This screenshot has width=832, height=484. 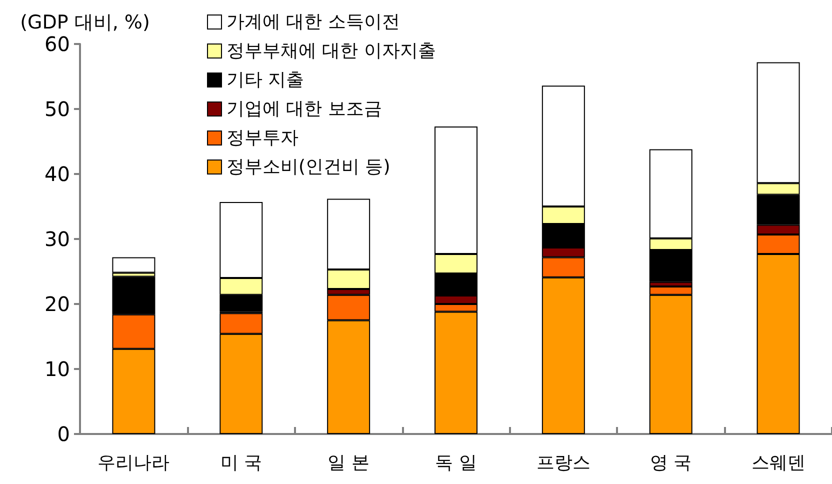 What do you see at coordinates (57, 304) in the screenshot?
I see `y-tick-label: 20` at bounding box center [57, 304].